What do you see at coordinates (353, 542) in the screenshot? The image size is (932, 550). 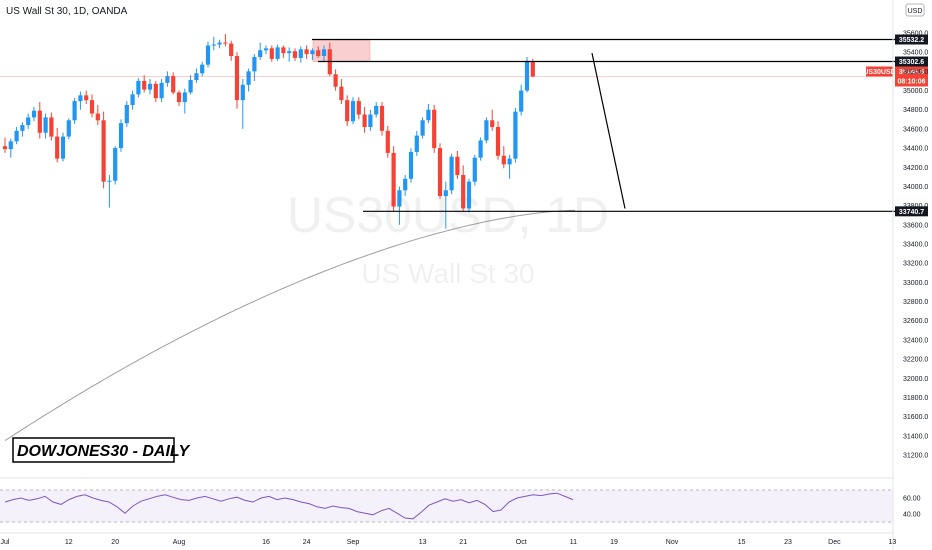 I see `time-tick-label: Sep` at bounding box center [353, 542].